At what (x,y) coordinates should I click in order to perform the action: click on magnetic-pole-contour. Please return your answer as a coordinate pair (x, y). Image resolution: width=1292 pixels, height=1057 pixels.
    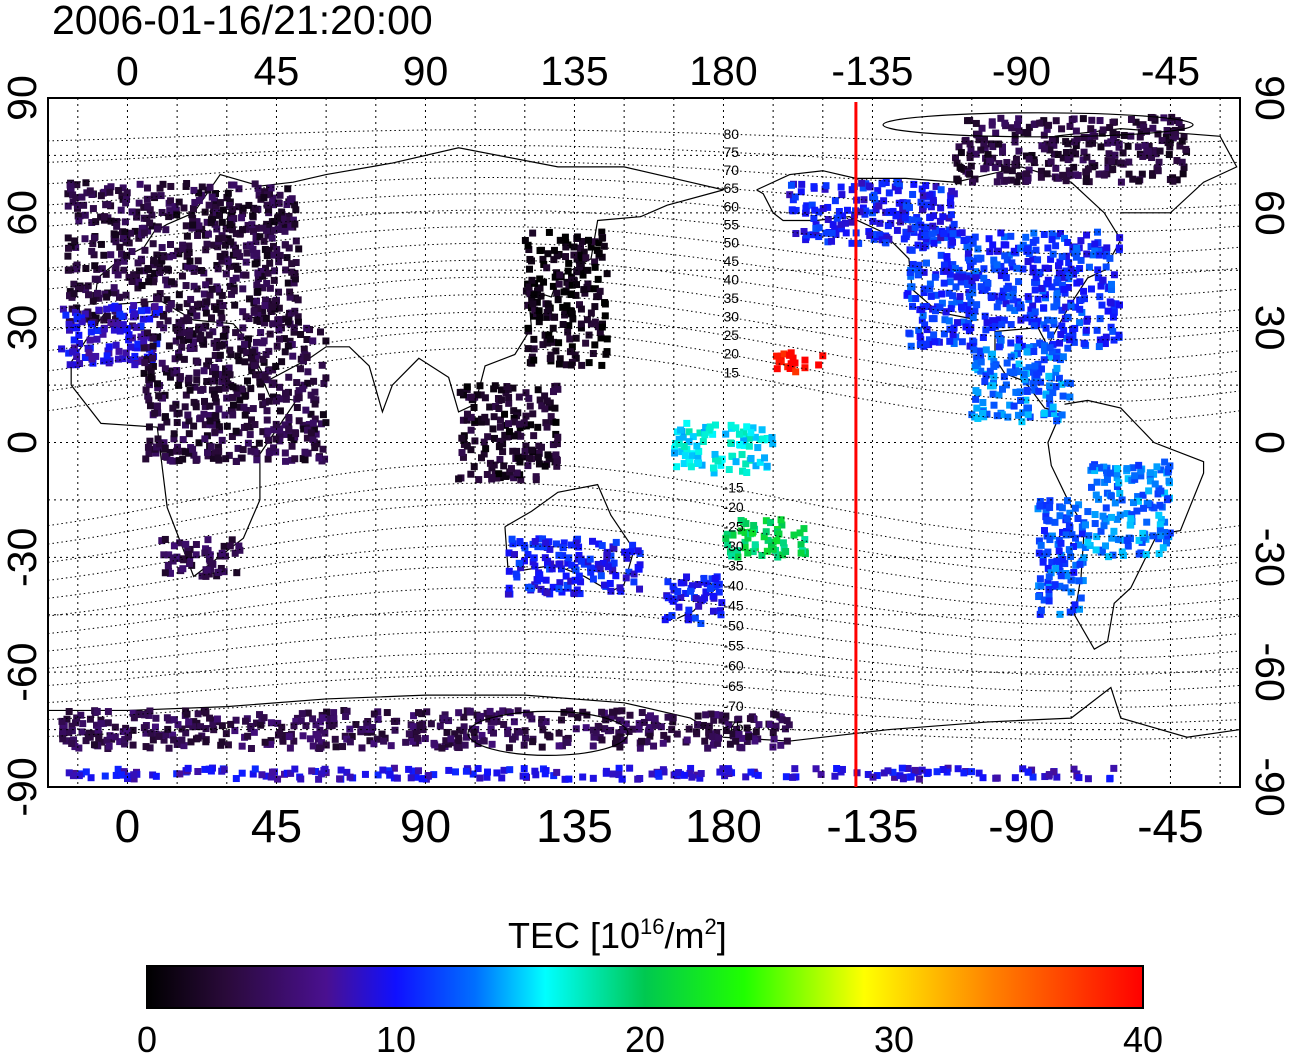
    Looking at the image, I should click on (548, 733).